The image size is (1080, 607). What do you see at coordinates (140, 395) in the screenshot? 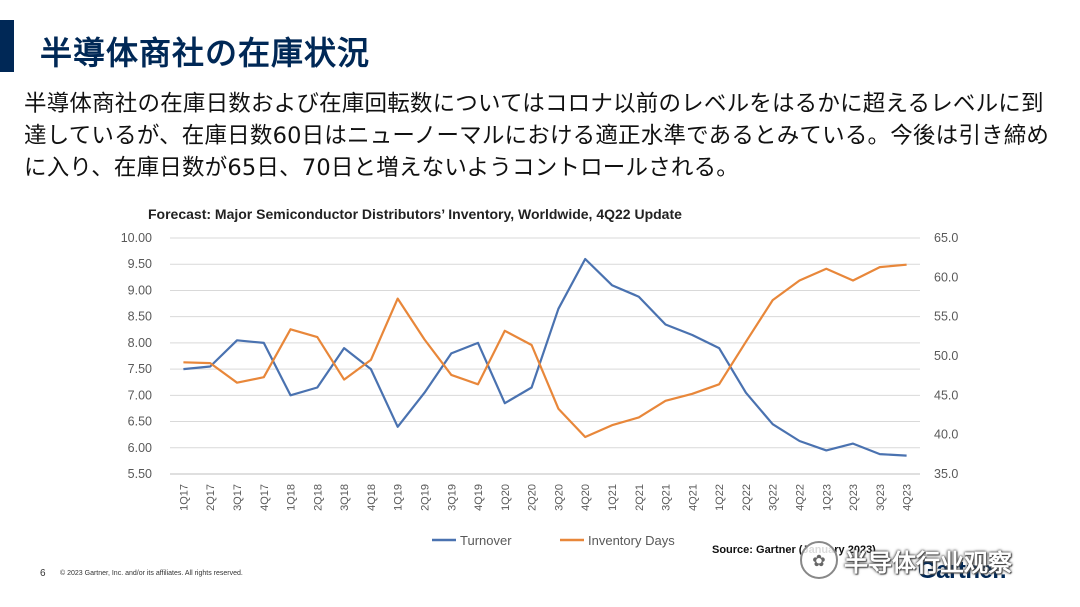
I see `y-left-tick-label: 7.00` at bounding box center [140, 395].